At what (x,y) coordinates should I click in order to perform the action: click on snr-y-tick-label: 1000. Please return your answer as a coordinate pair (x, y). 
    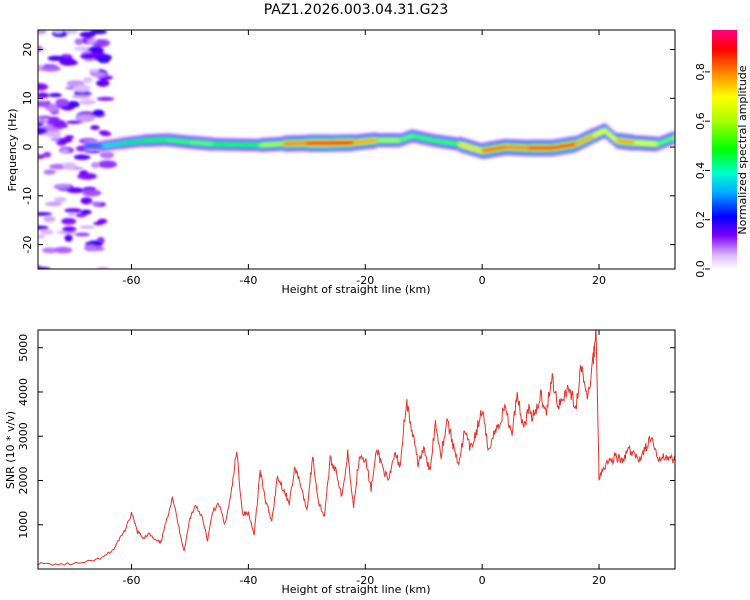
    Looking at the image, I should click on (23, 525).